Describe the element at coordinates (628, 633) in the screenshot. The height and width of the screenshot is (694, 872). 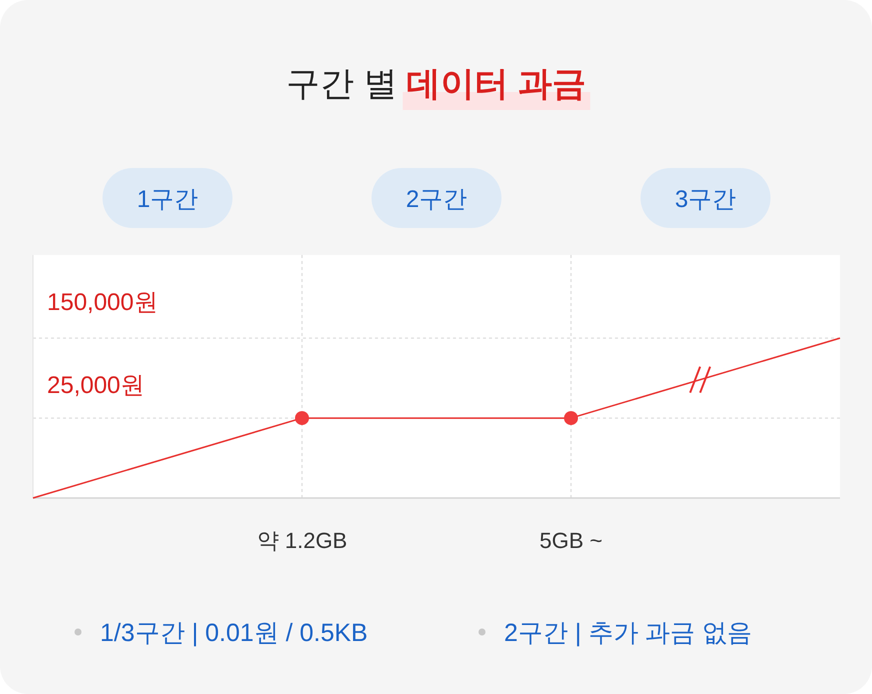
I see `text: 2구간 | 추가 과금 없음` at that location.